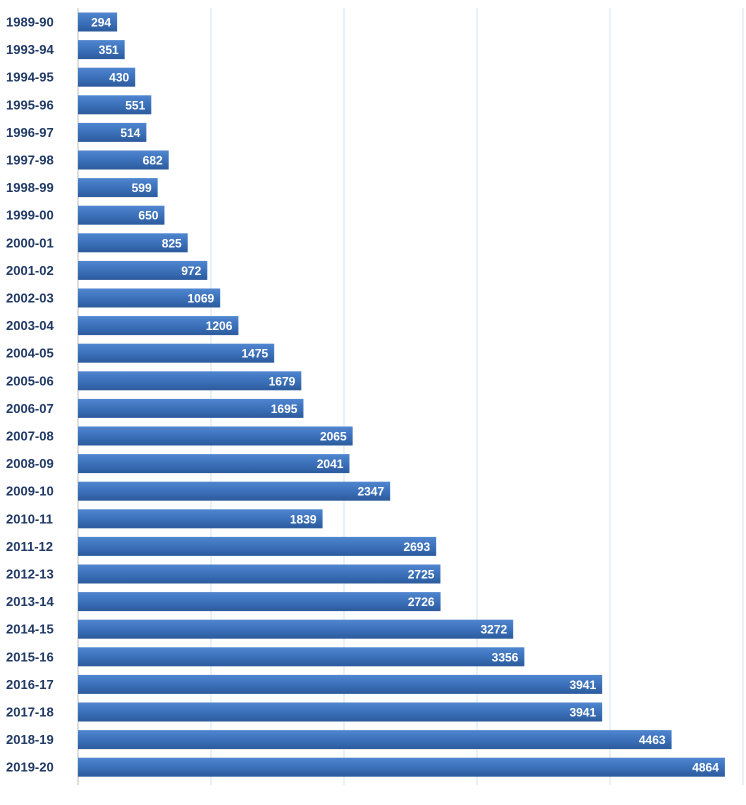  What do you see at coordinates (30, 463) in the screenshot?
I see `category-label: 2008-09` at bounding box center [30, 463].